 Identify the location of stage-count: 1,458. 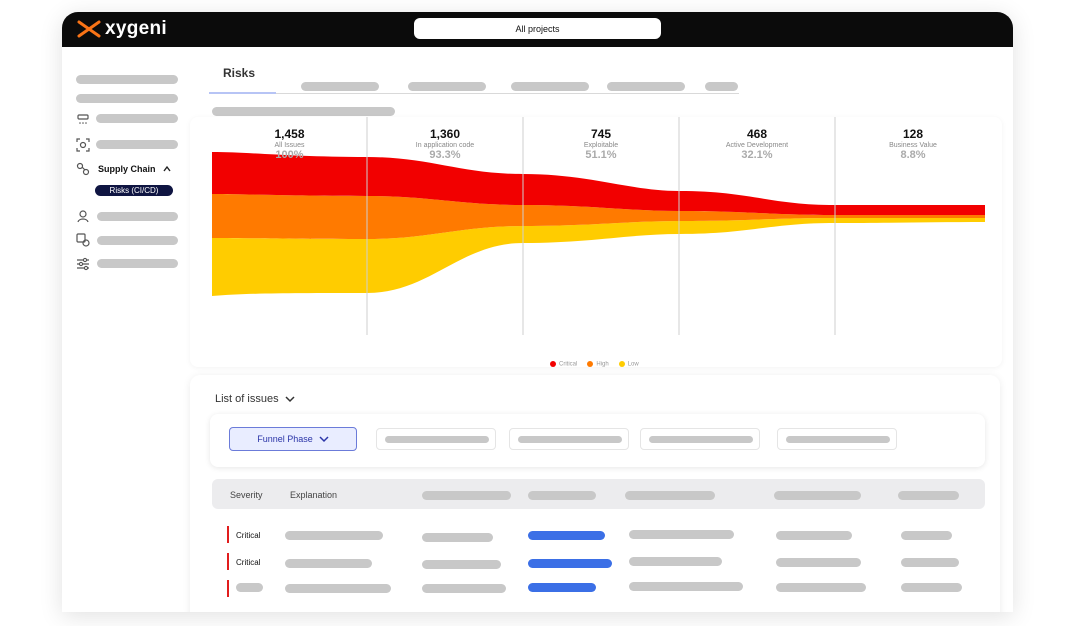
(289, 134).